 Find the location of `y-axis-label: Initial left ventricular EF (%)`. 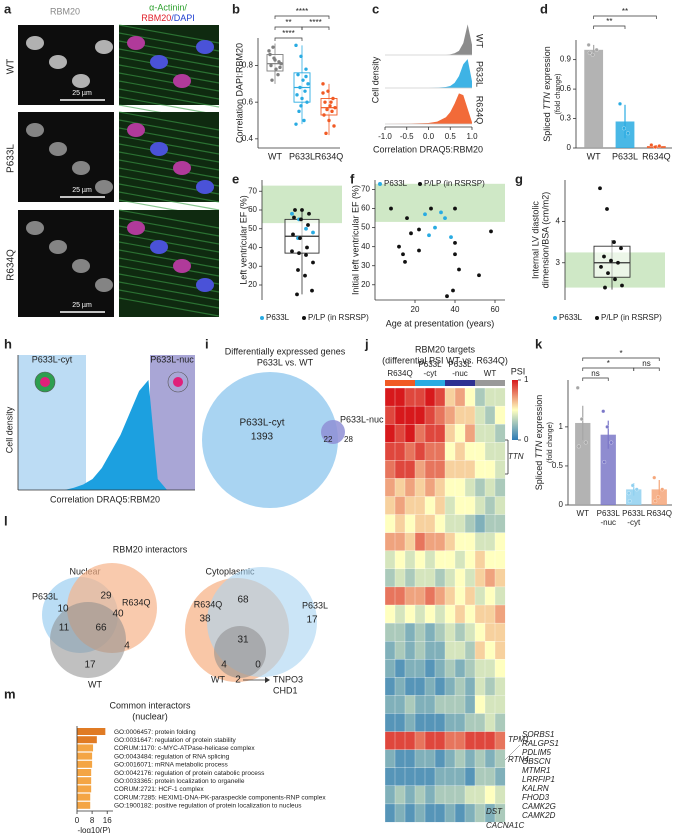

y-axis-label: Initial left ventricular EF (%) is located at coordinates (355, 240).